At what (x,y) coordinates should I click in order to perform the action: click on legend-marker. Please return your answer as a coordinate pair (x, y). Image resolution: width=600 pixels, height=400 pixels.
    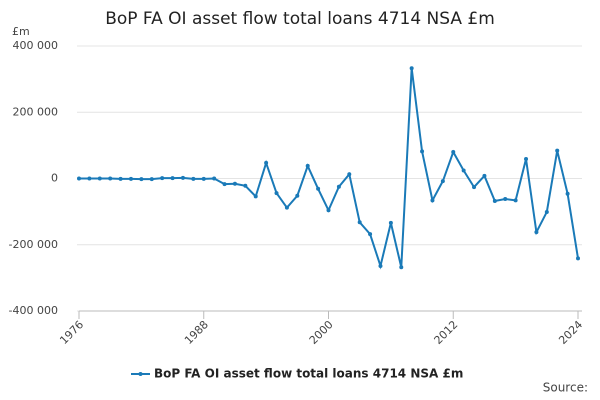
    Looking at the image, I should click on (140, 374).